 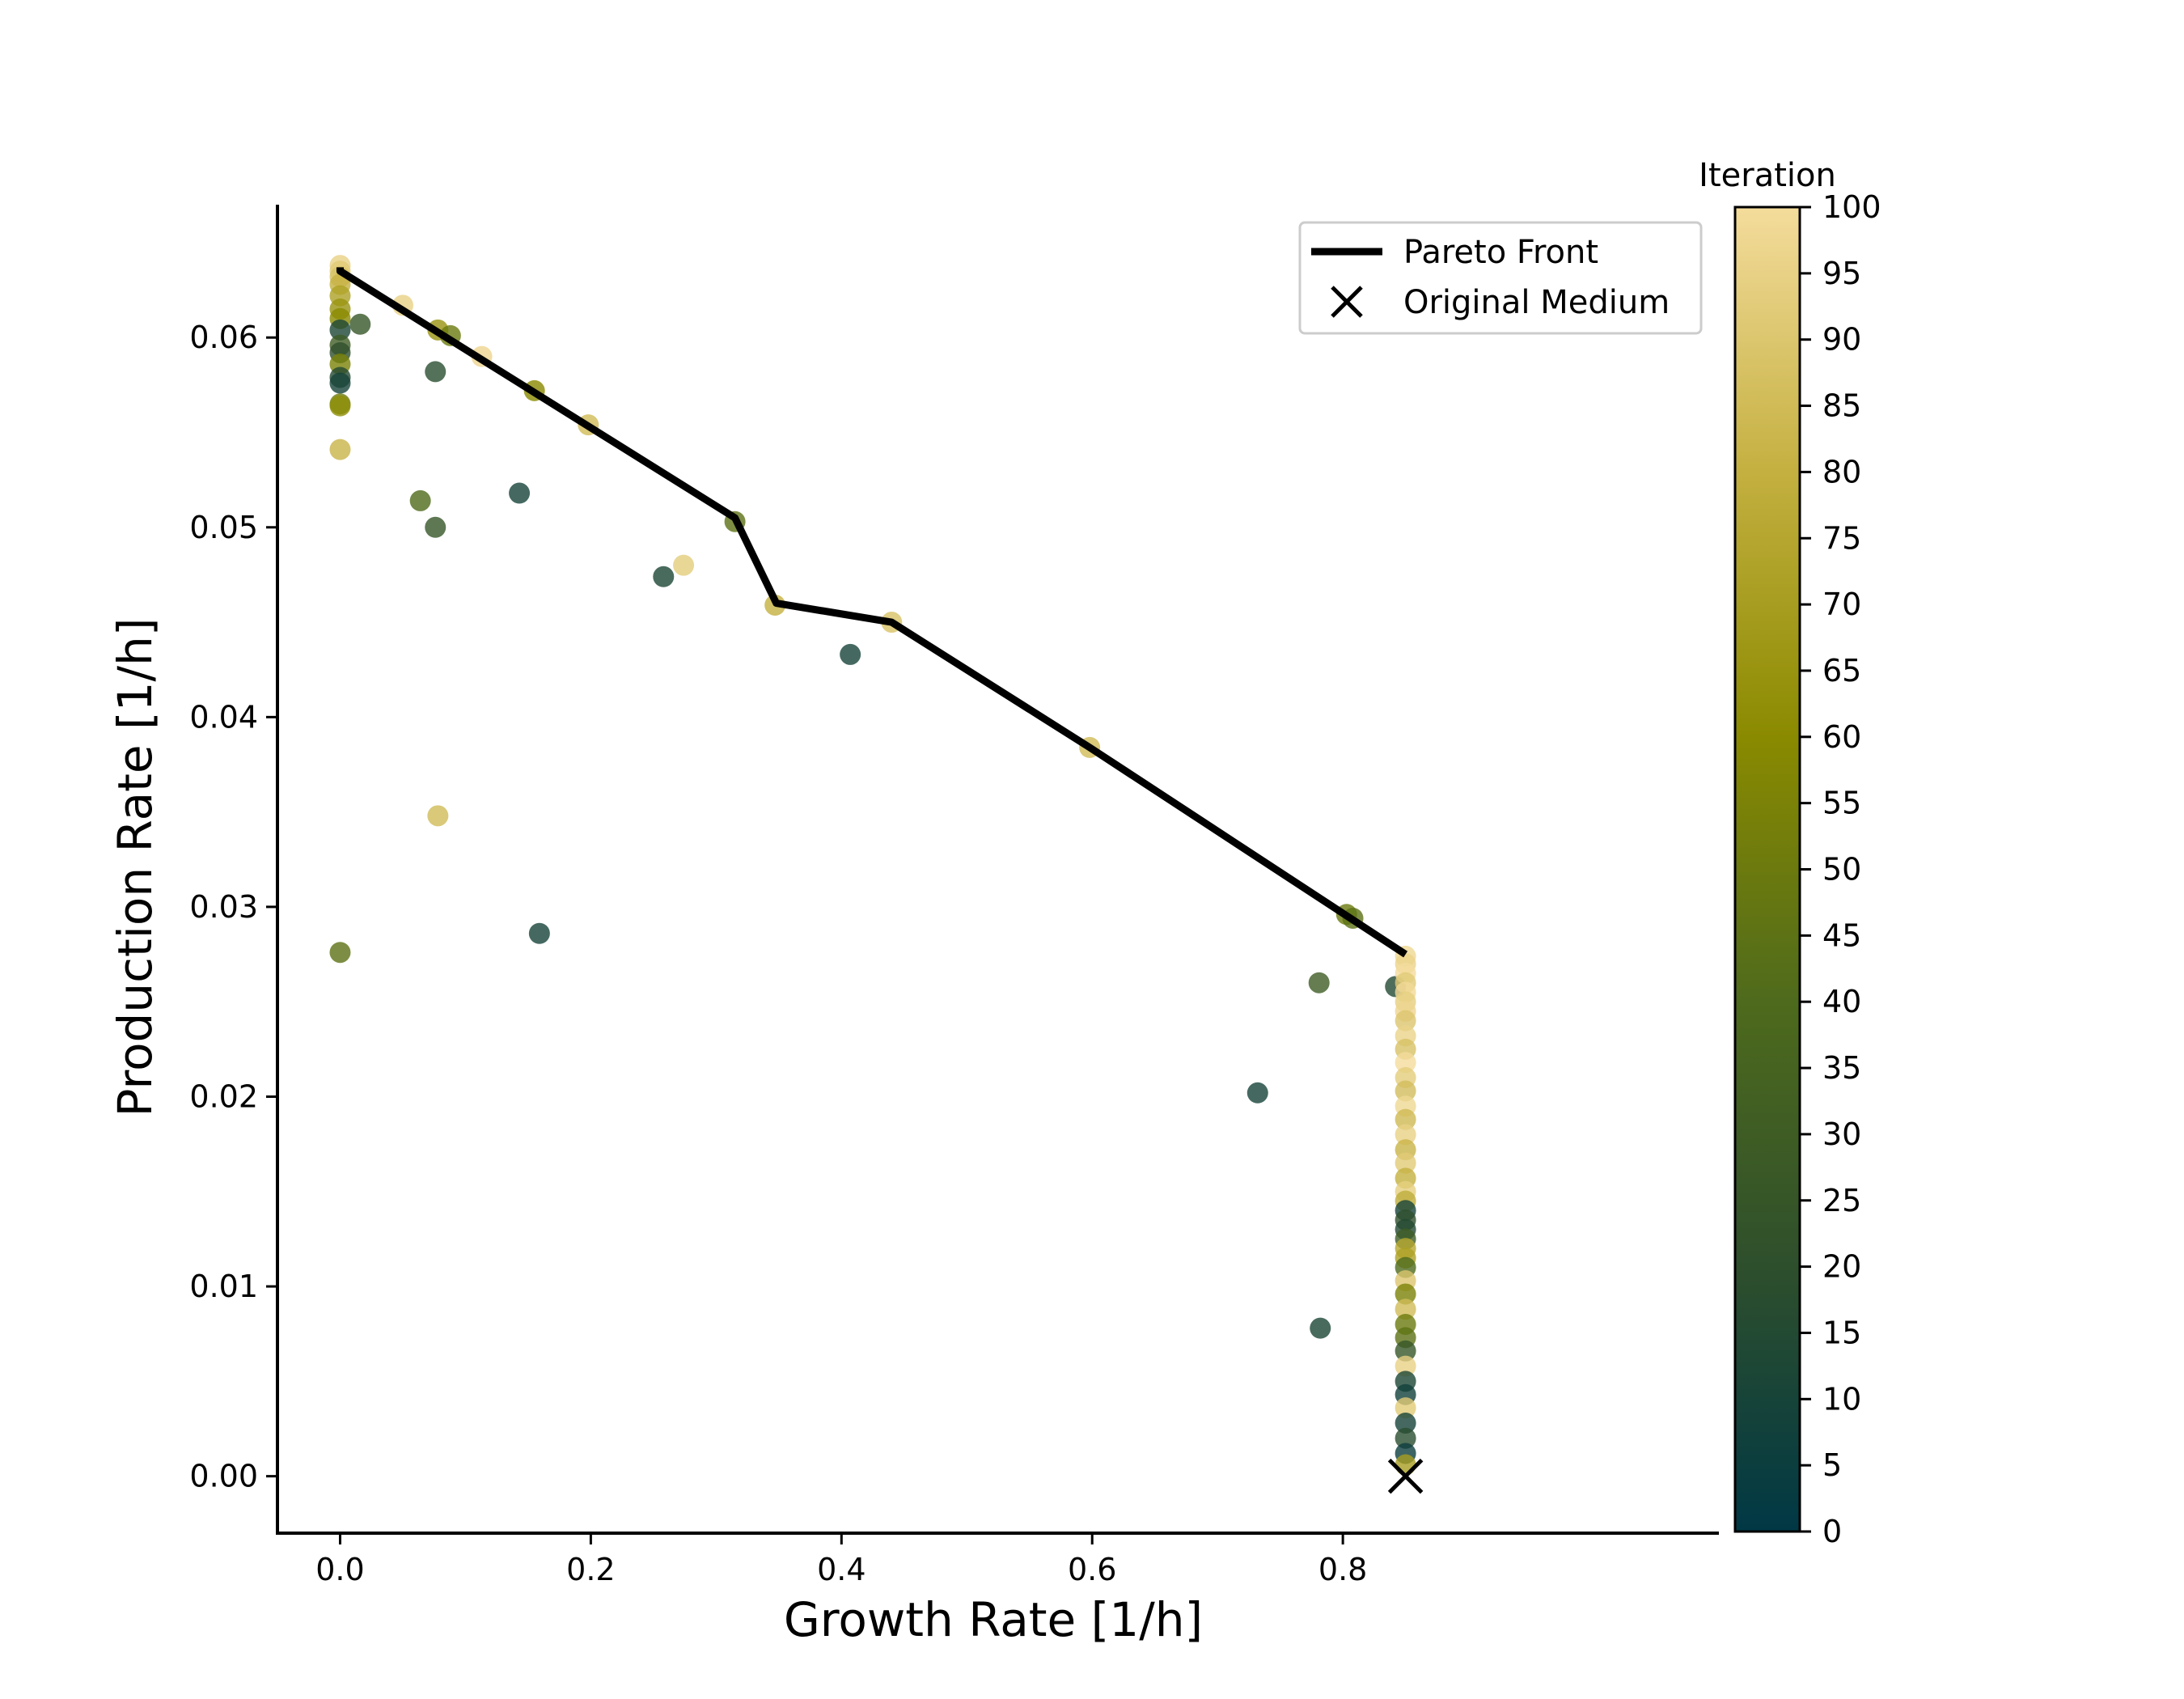 I want to click on colorbar-tick-label: 5, so click(x=1832, y=1465).